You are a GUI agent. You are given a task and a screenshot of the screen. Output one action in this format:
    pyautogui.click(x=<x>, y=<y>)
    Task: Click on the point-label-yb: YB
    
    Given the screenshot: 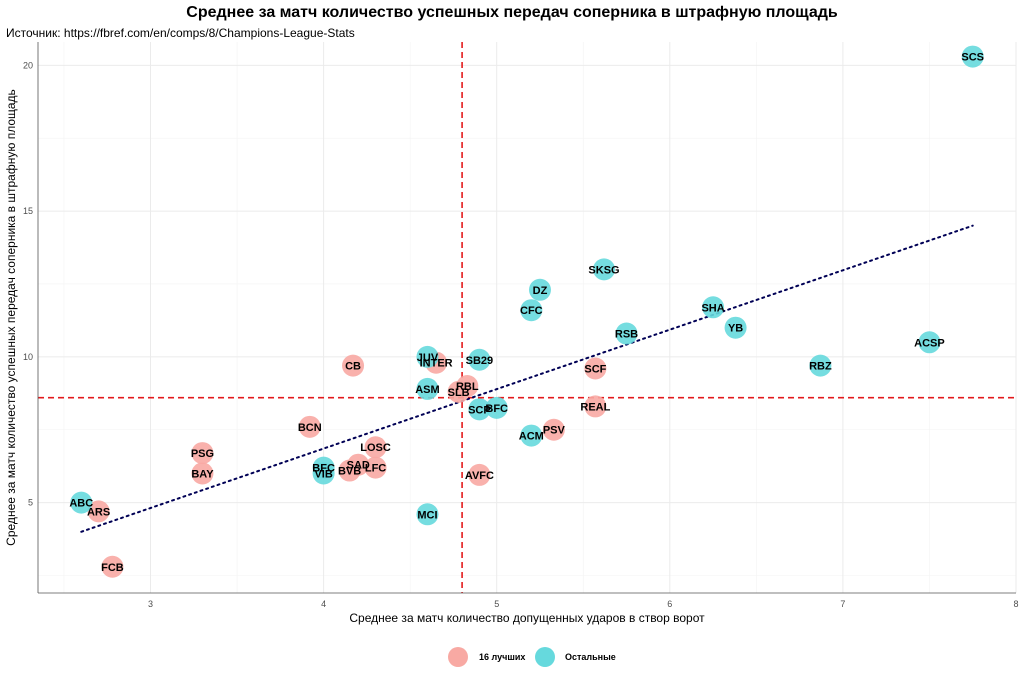 What is the action you would take?
    pyautogui.click(x=735, y=329)
    